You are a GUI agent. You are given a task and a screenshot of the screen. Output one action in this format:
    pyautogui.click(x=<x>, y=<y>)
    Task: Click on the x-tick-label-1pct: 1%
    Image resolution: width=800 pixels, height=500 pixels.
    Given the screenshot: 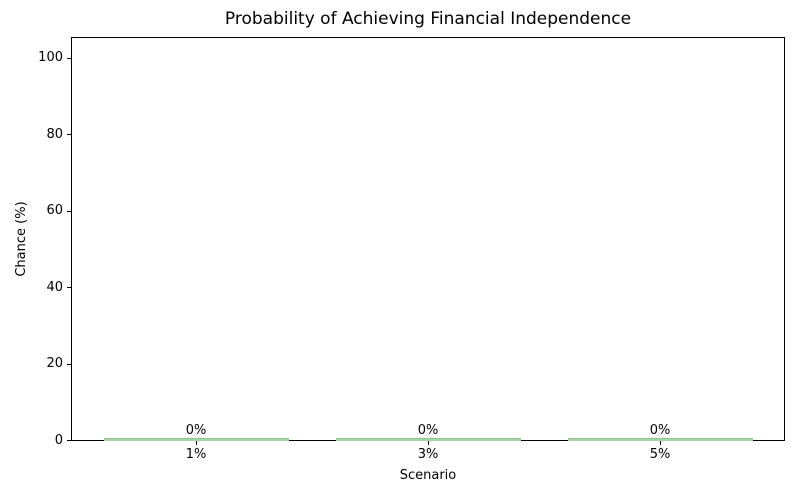 What is the action you would take?
    pyautogui.click(x=196, y=454)
    